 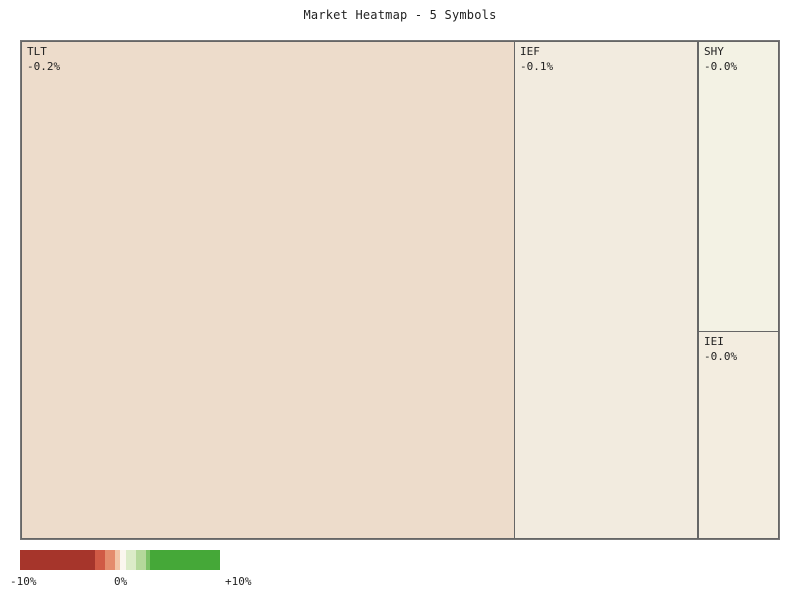 What do you see at coordinates (400, 15) in the screenshot?
I see `chart-title: Market Heatmap - 5 Symbols` at bounding box center [400, 15].